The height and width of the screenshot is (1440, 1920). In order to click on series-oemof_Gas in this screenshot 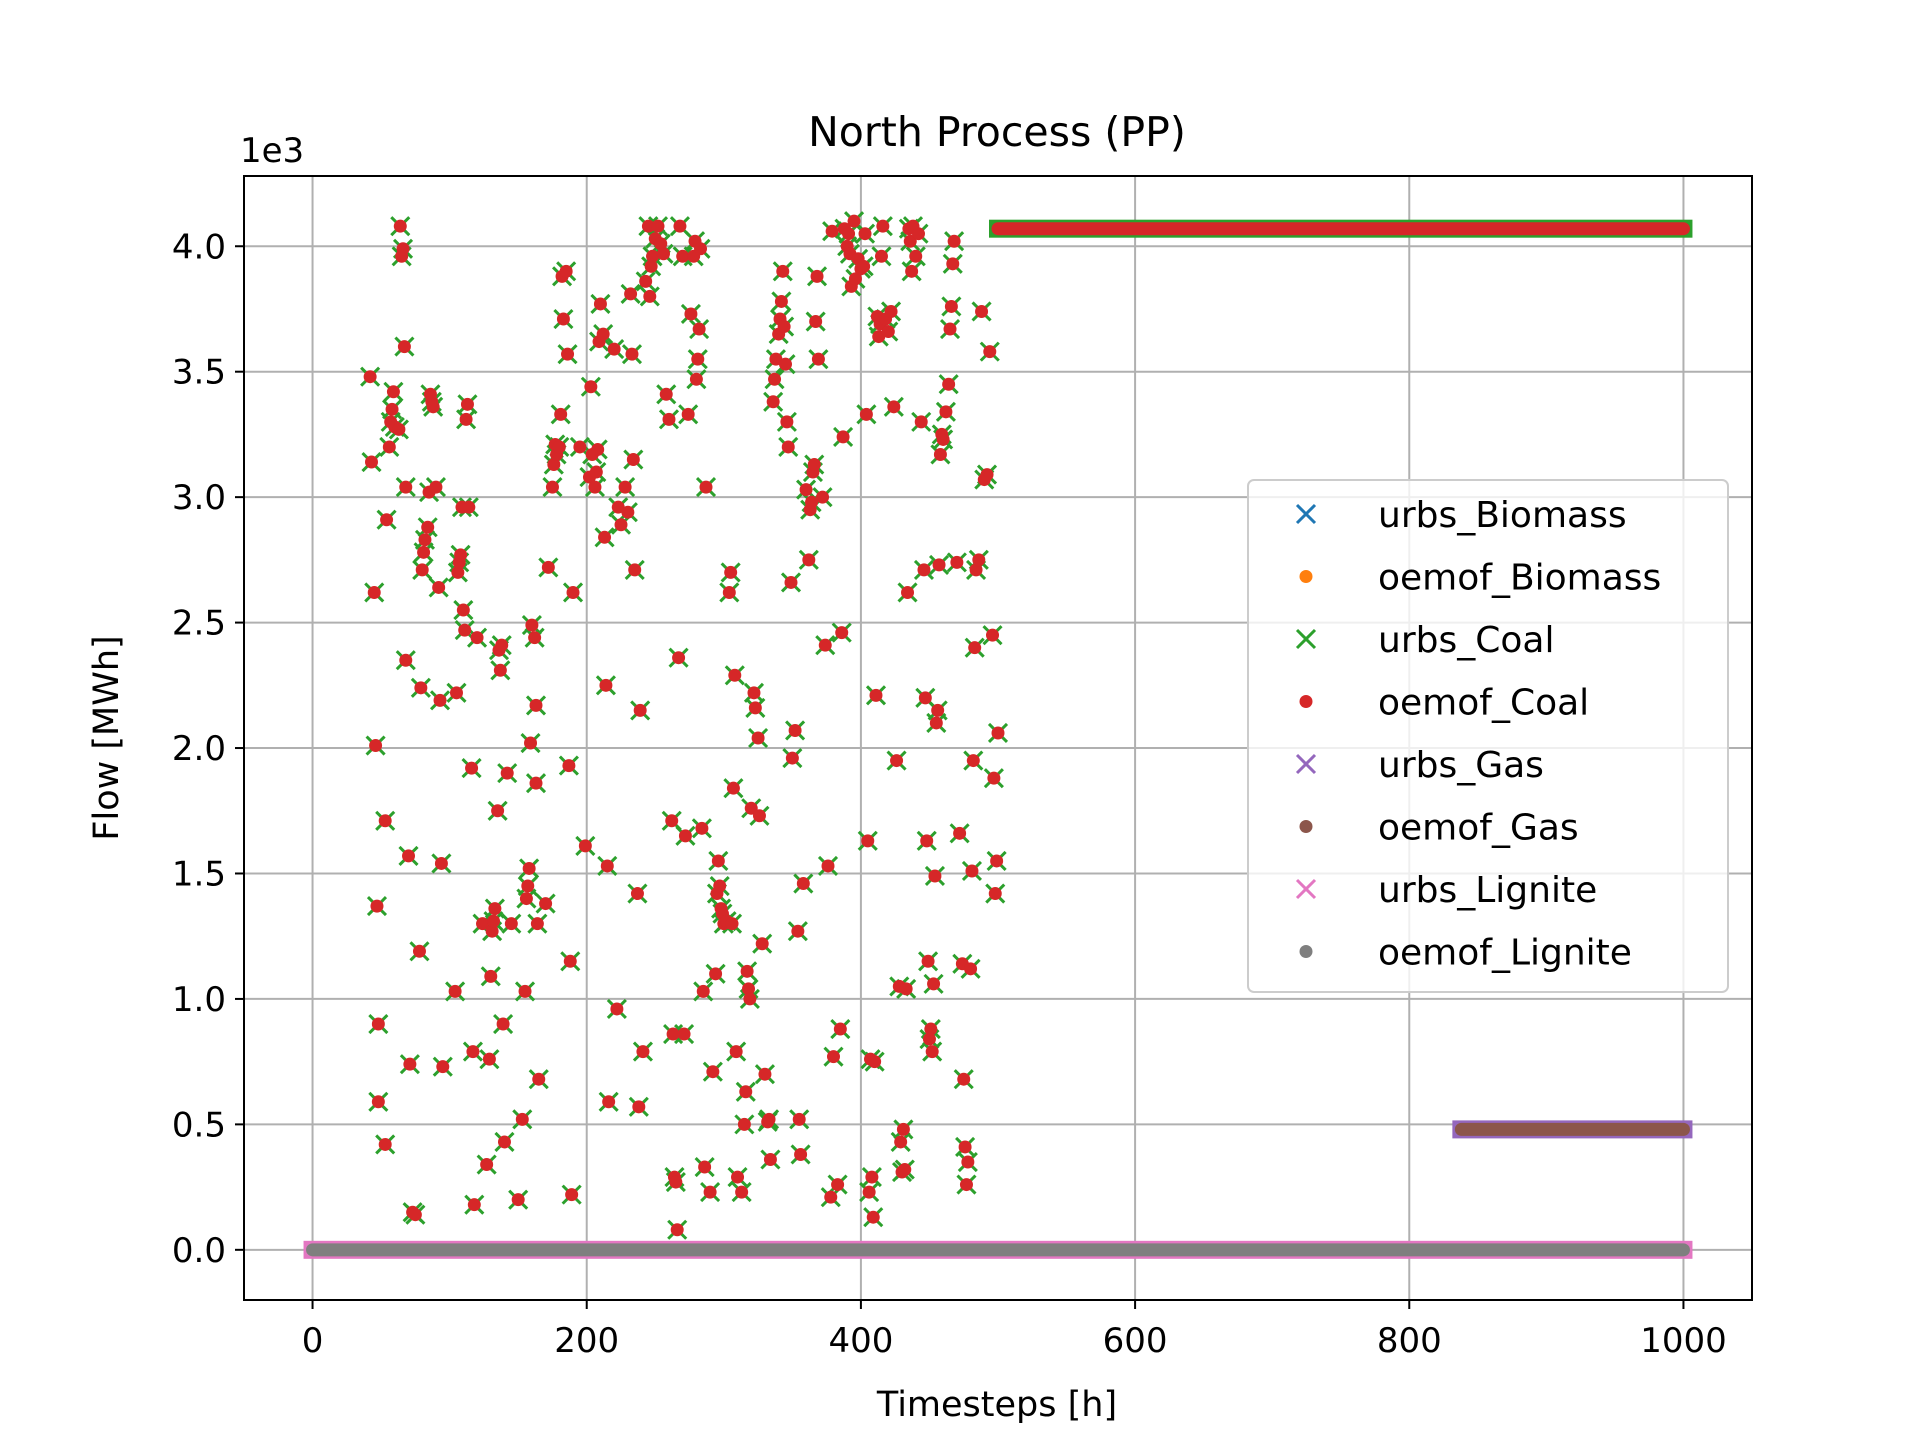, I will do `click(1572, 1129)`.